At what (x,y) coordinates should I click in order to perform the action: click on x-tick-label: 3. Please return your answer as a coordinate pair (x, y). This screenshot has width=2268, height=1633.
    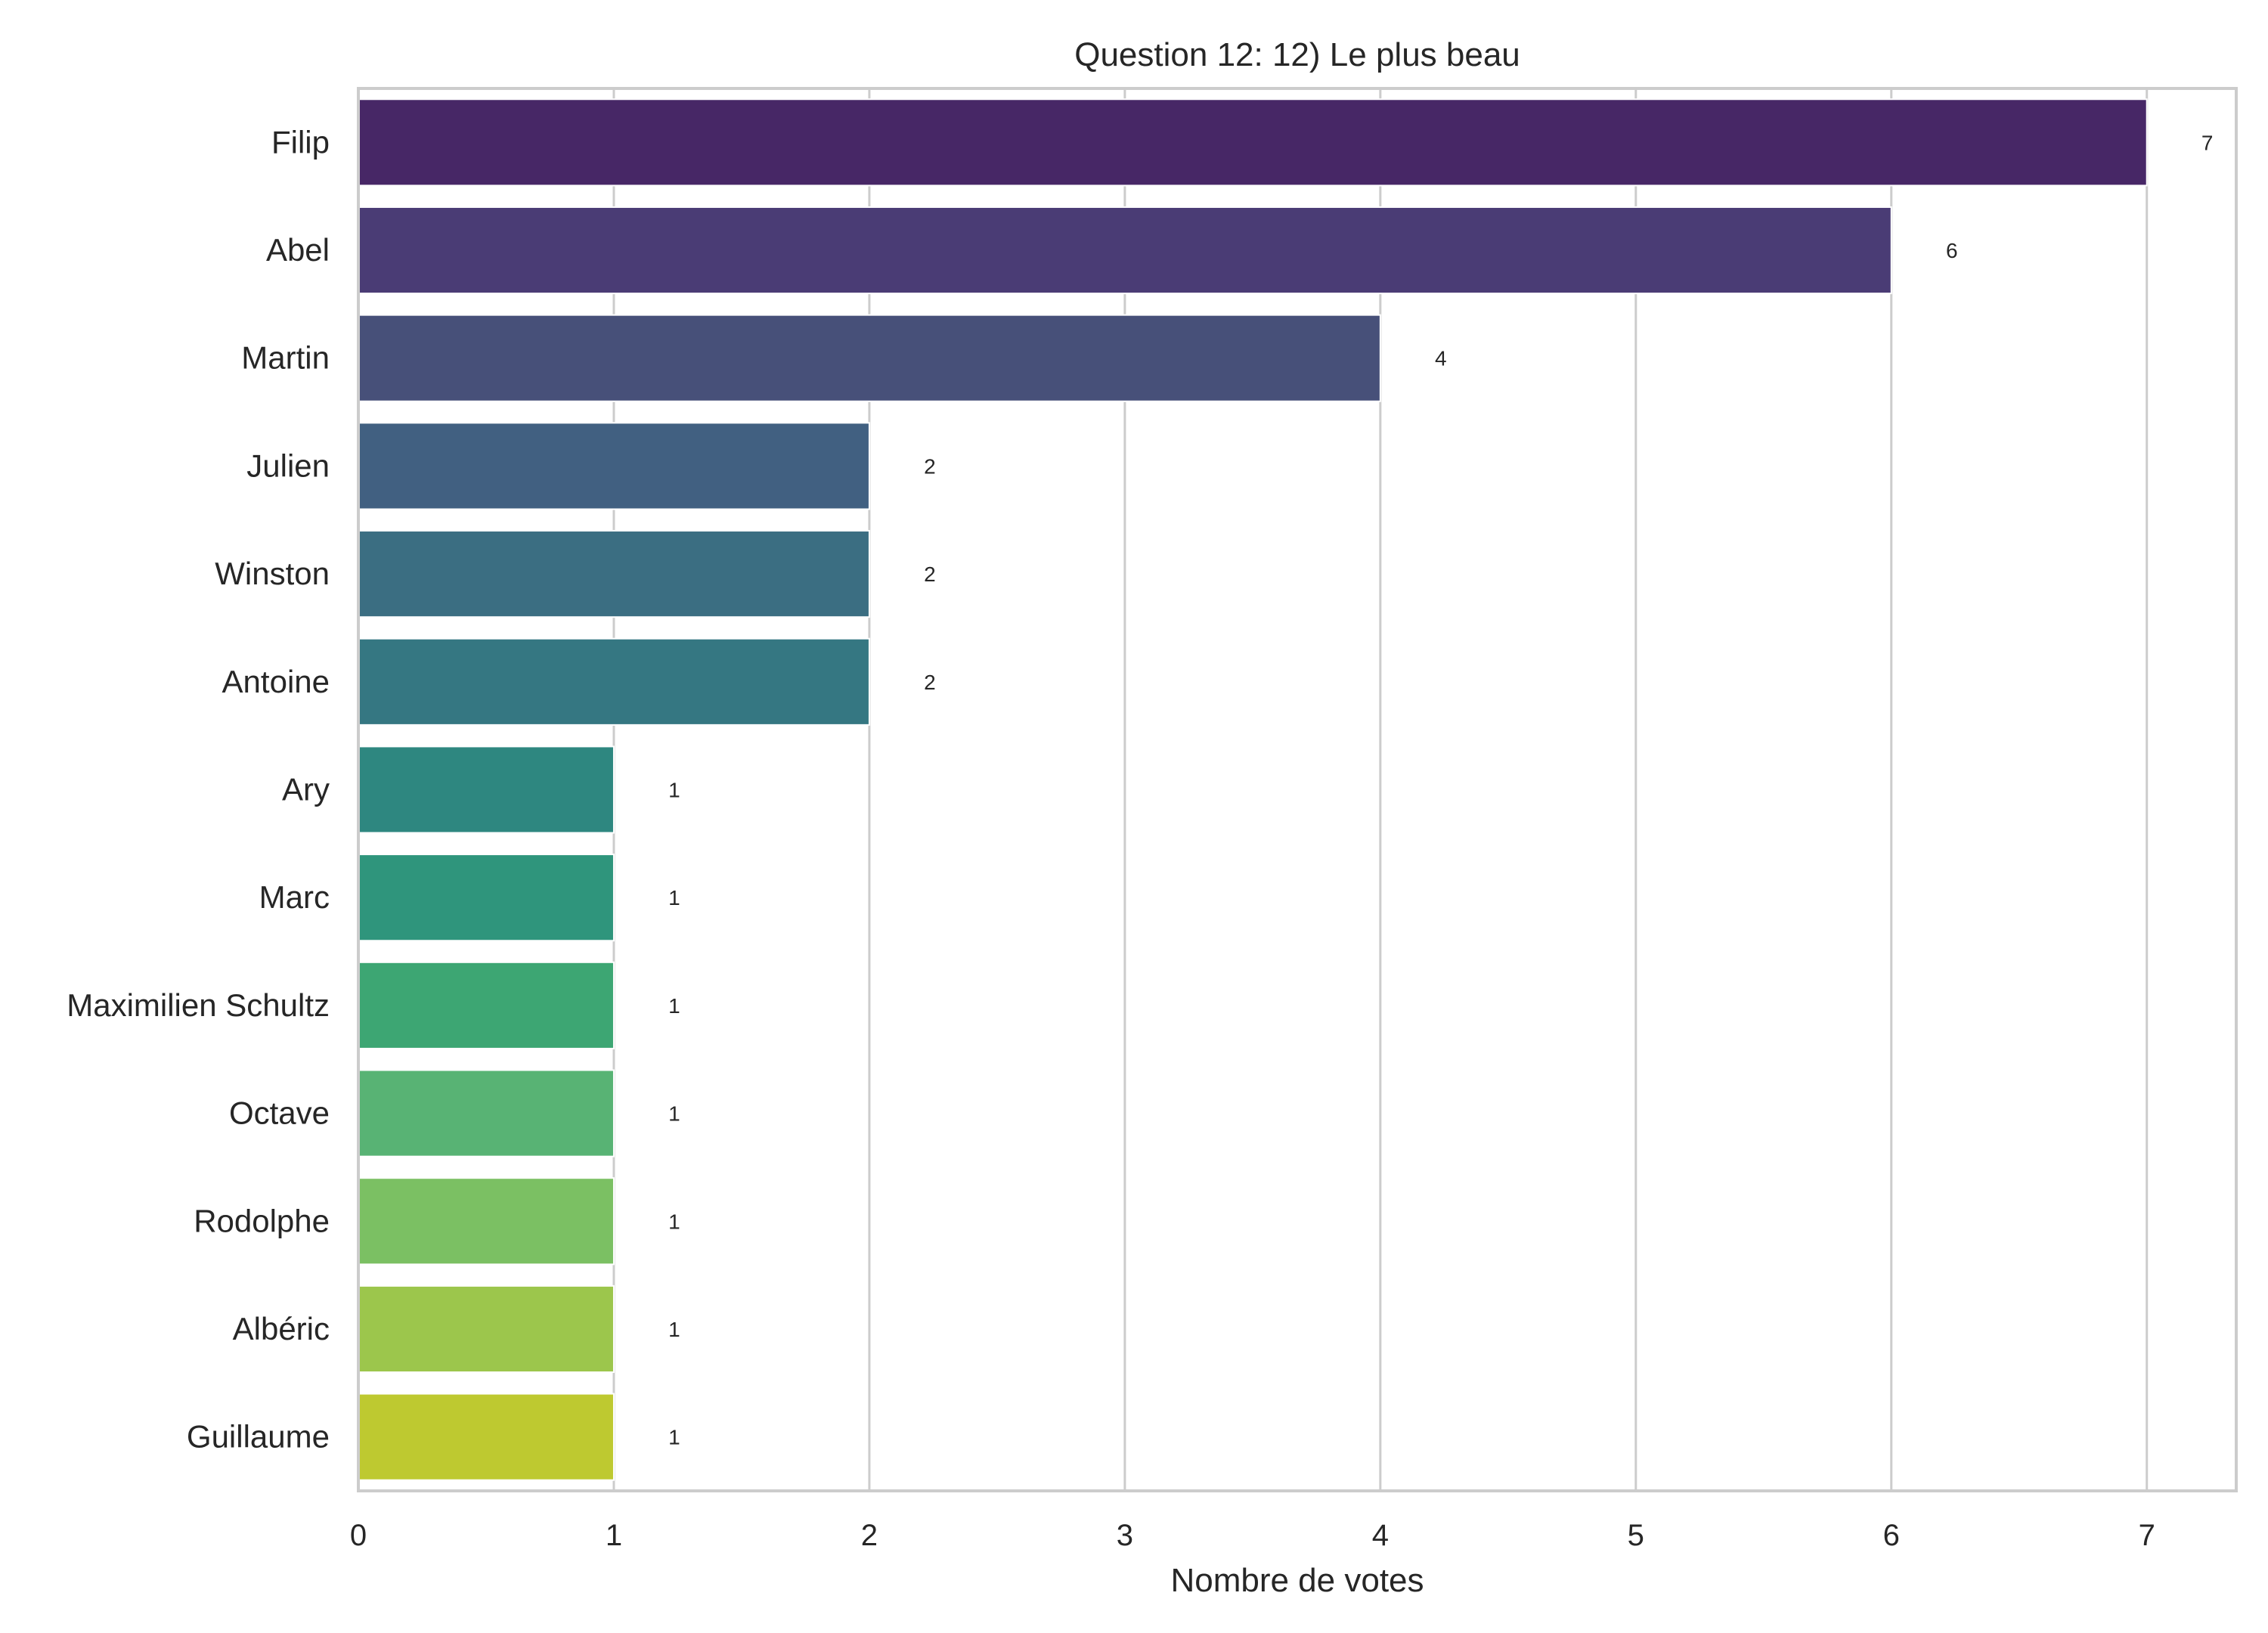
    Looking at the image, I should click on (1125, 1535).